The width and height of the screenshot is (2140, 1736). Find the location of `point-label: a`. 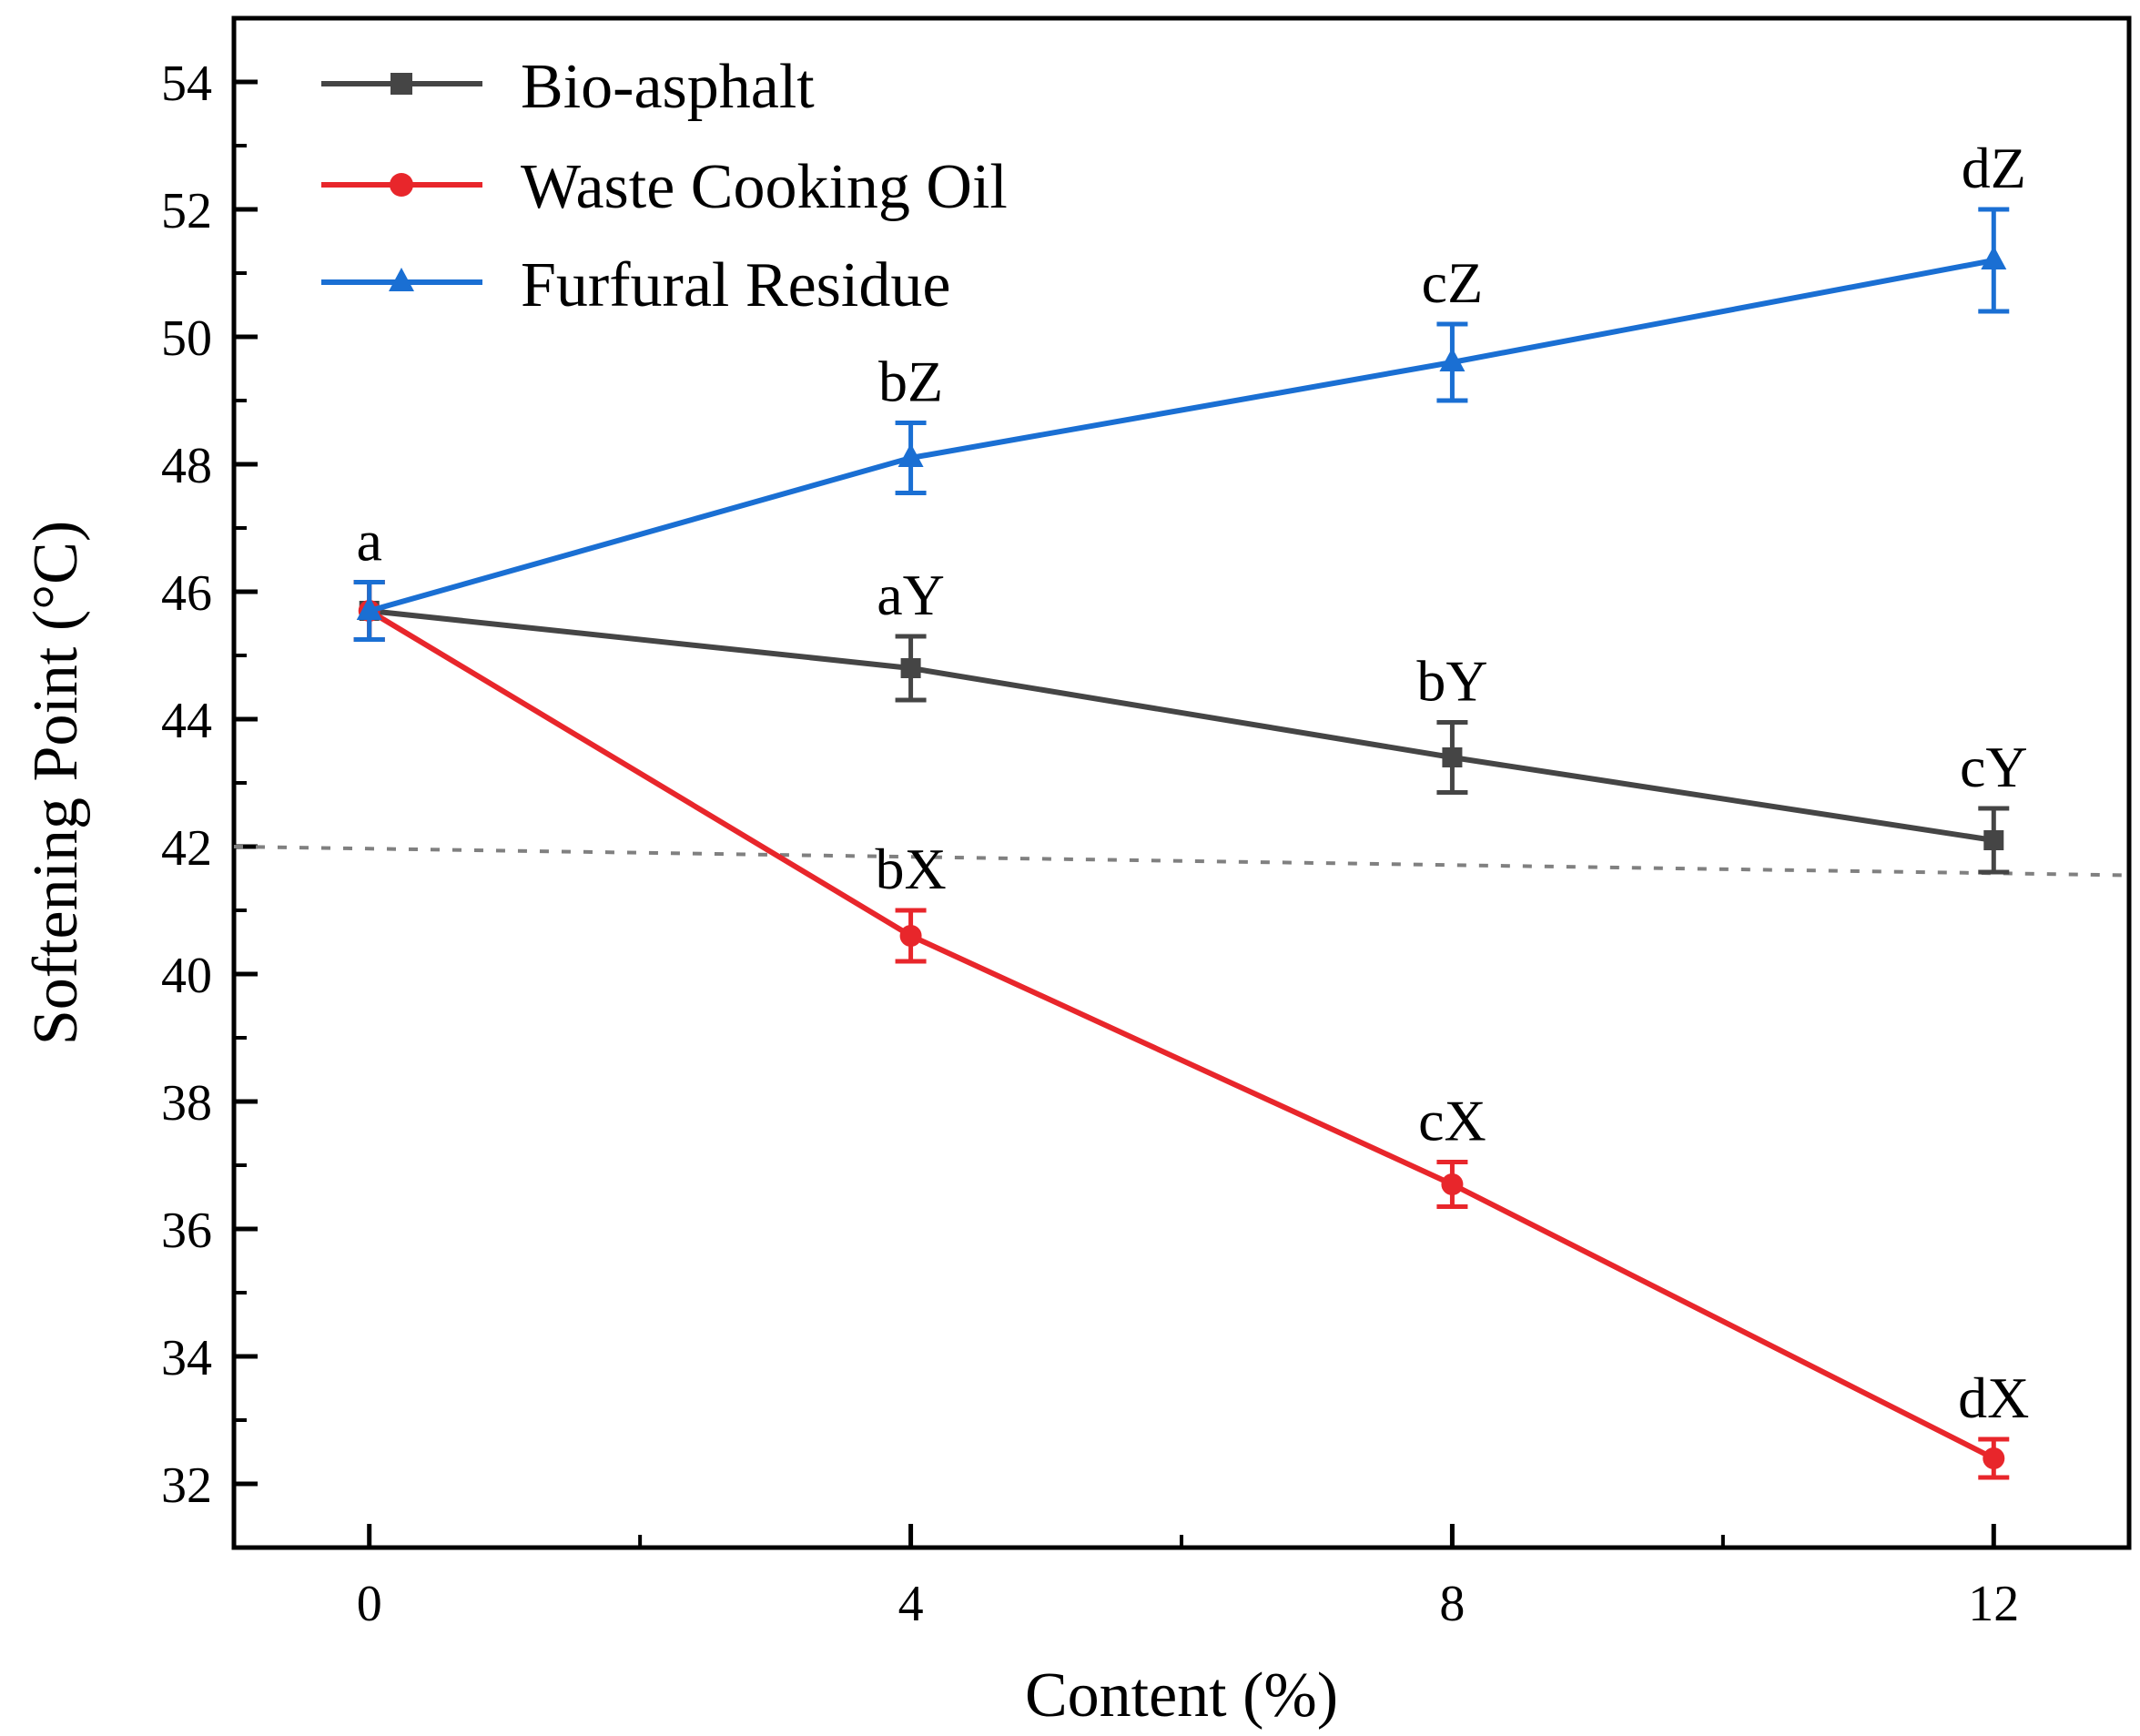

point-label: a is located at coordinates (369, 541).